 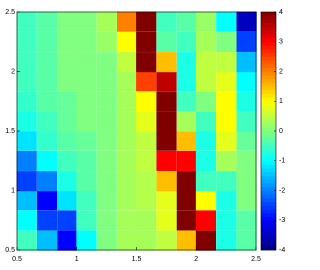 What do you see at coordinates (256, 259) in the screenshot?
I see `x-tick-label: 2.5` at bounding box center [256, 259].